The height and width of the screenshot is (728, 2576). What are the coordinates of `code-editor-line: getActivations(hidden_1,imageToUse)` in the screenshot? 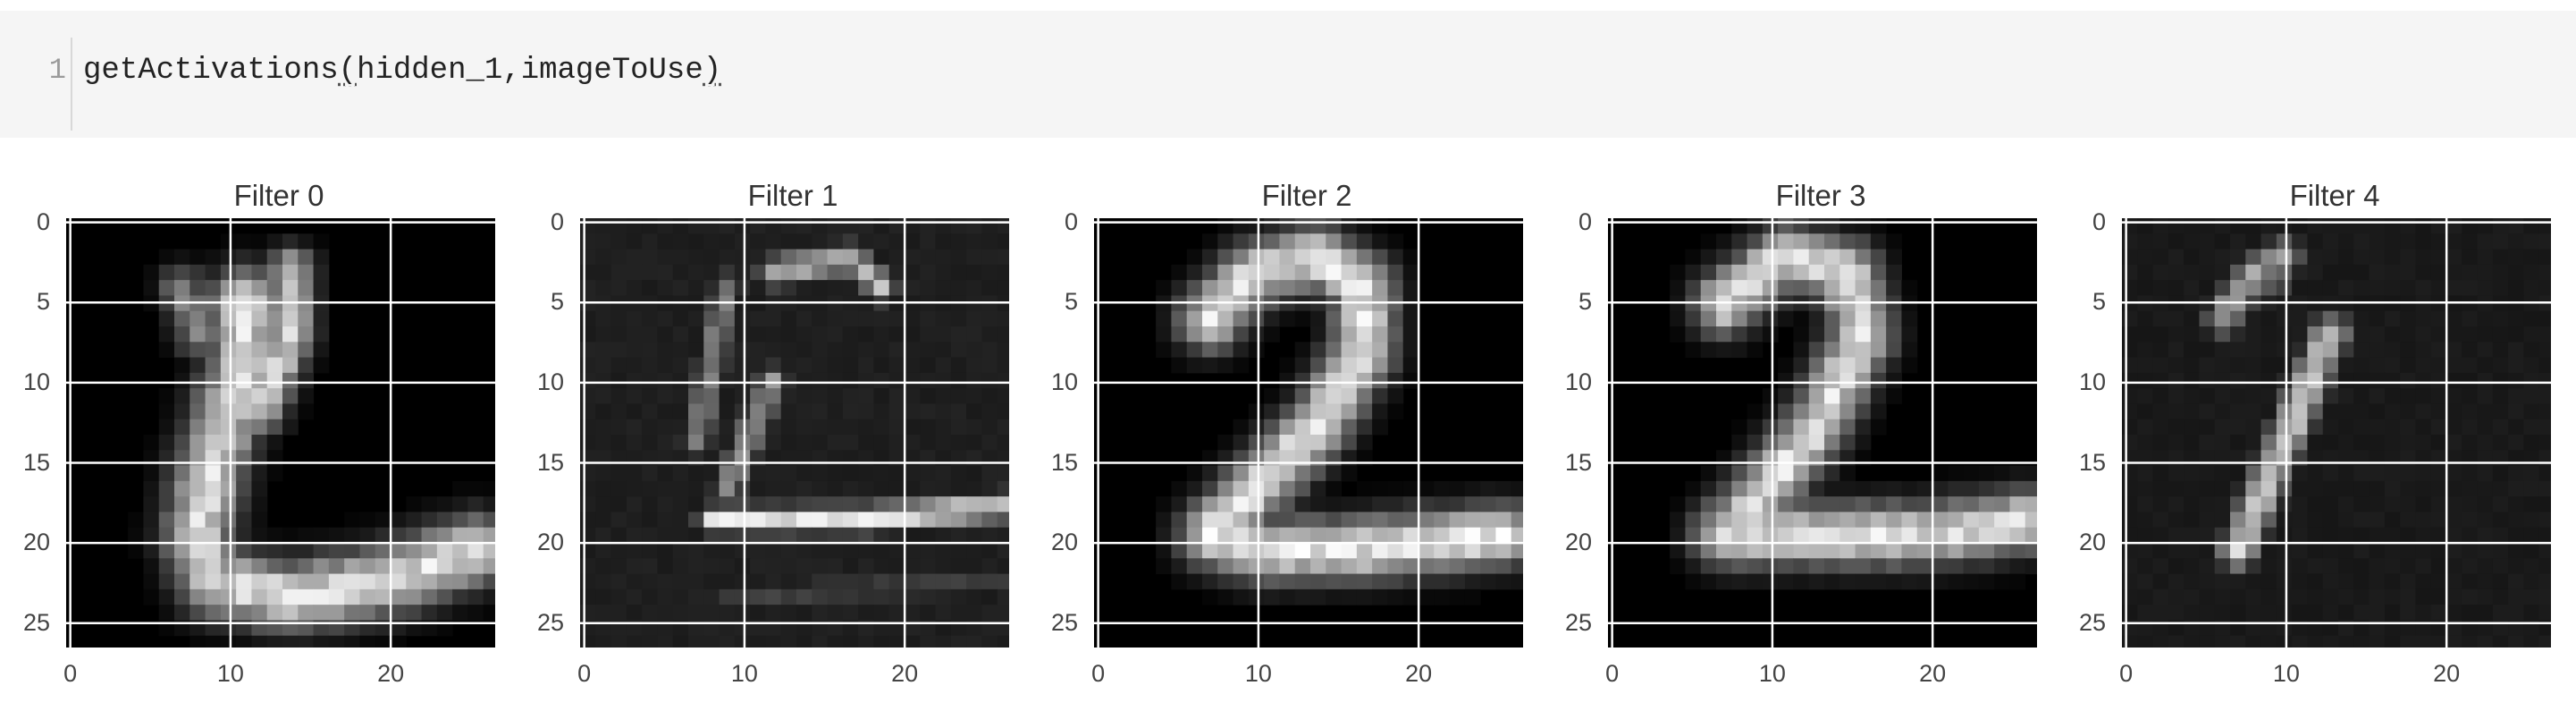 It's located at (402, 71).